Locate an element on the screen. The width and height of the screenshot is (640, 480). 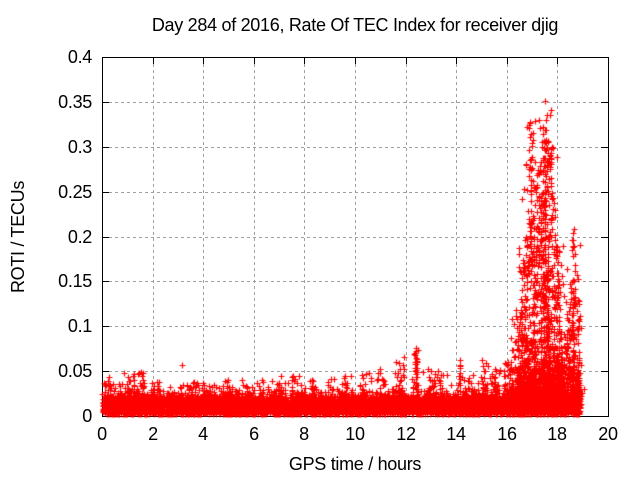
x-tick-label: 18 is located at coordinates (557, 434).